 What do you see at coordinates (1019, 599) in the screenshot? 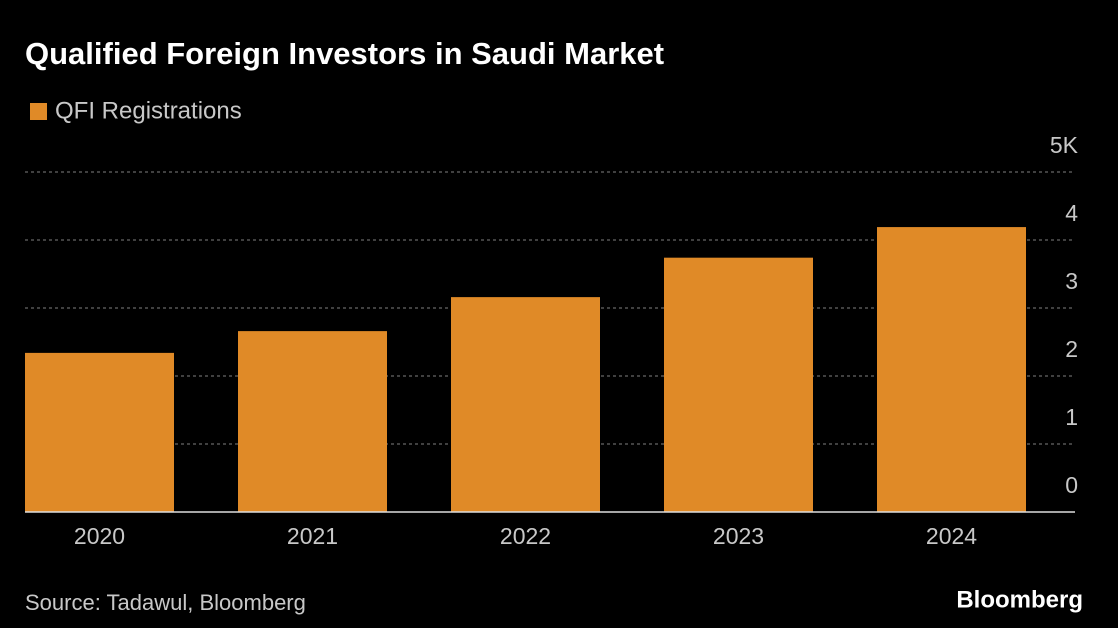
I see `brand: Bloomberg` at bounding box center [1019, 599].